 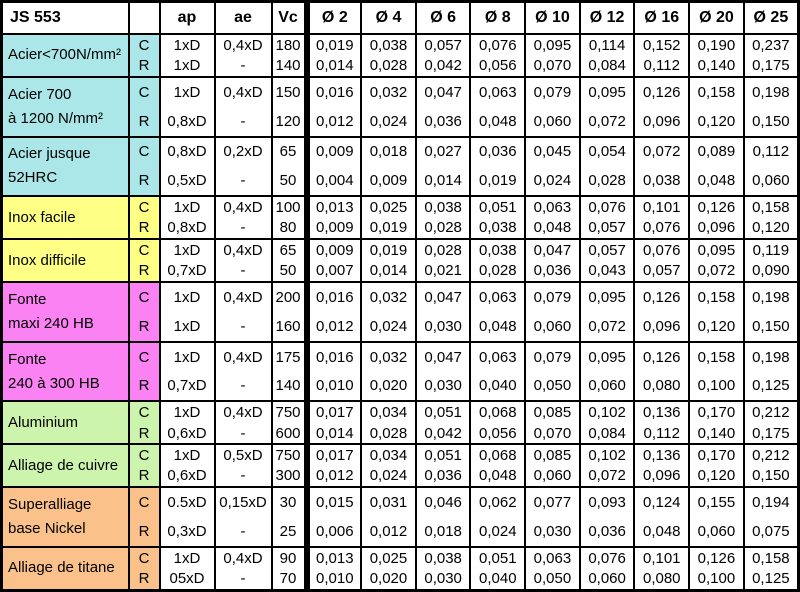 What do you see at coordinates (716, 501) in the screenshot?
I see `feed-value-cell: 0,155` at bounding box center [716, 501].